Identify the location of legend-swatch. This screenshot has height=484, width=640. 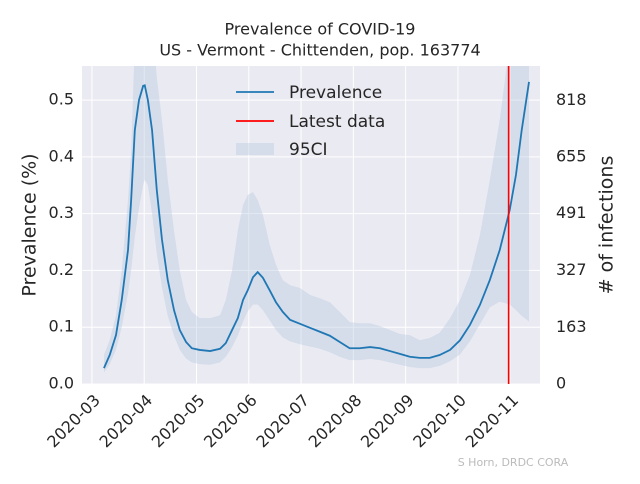
(255, 149).